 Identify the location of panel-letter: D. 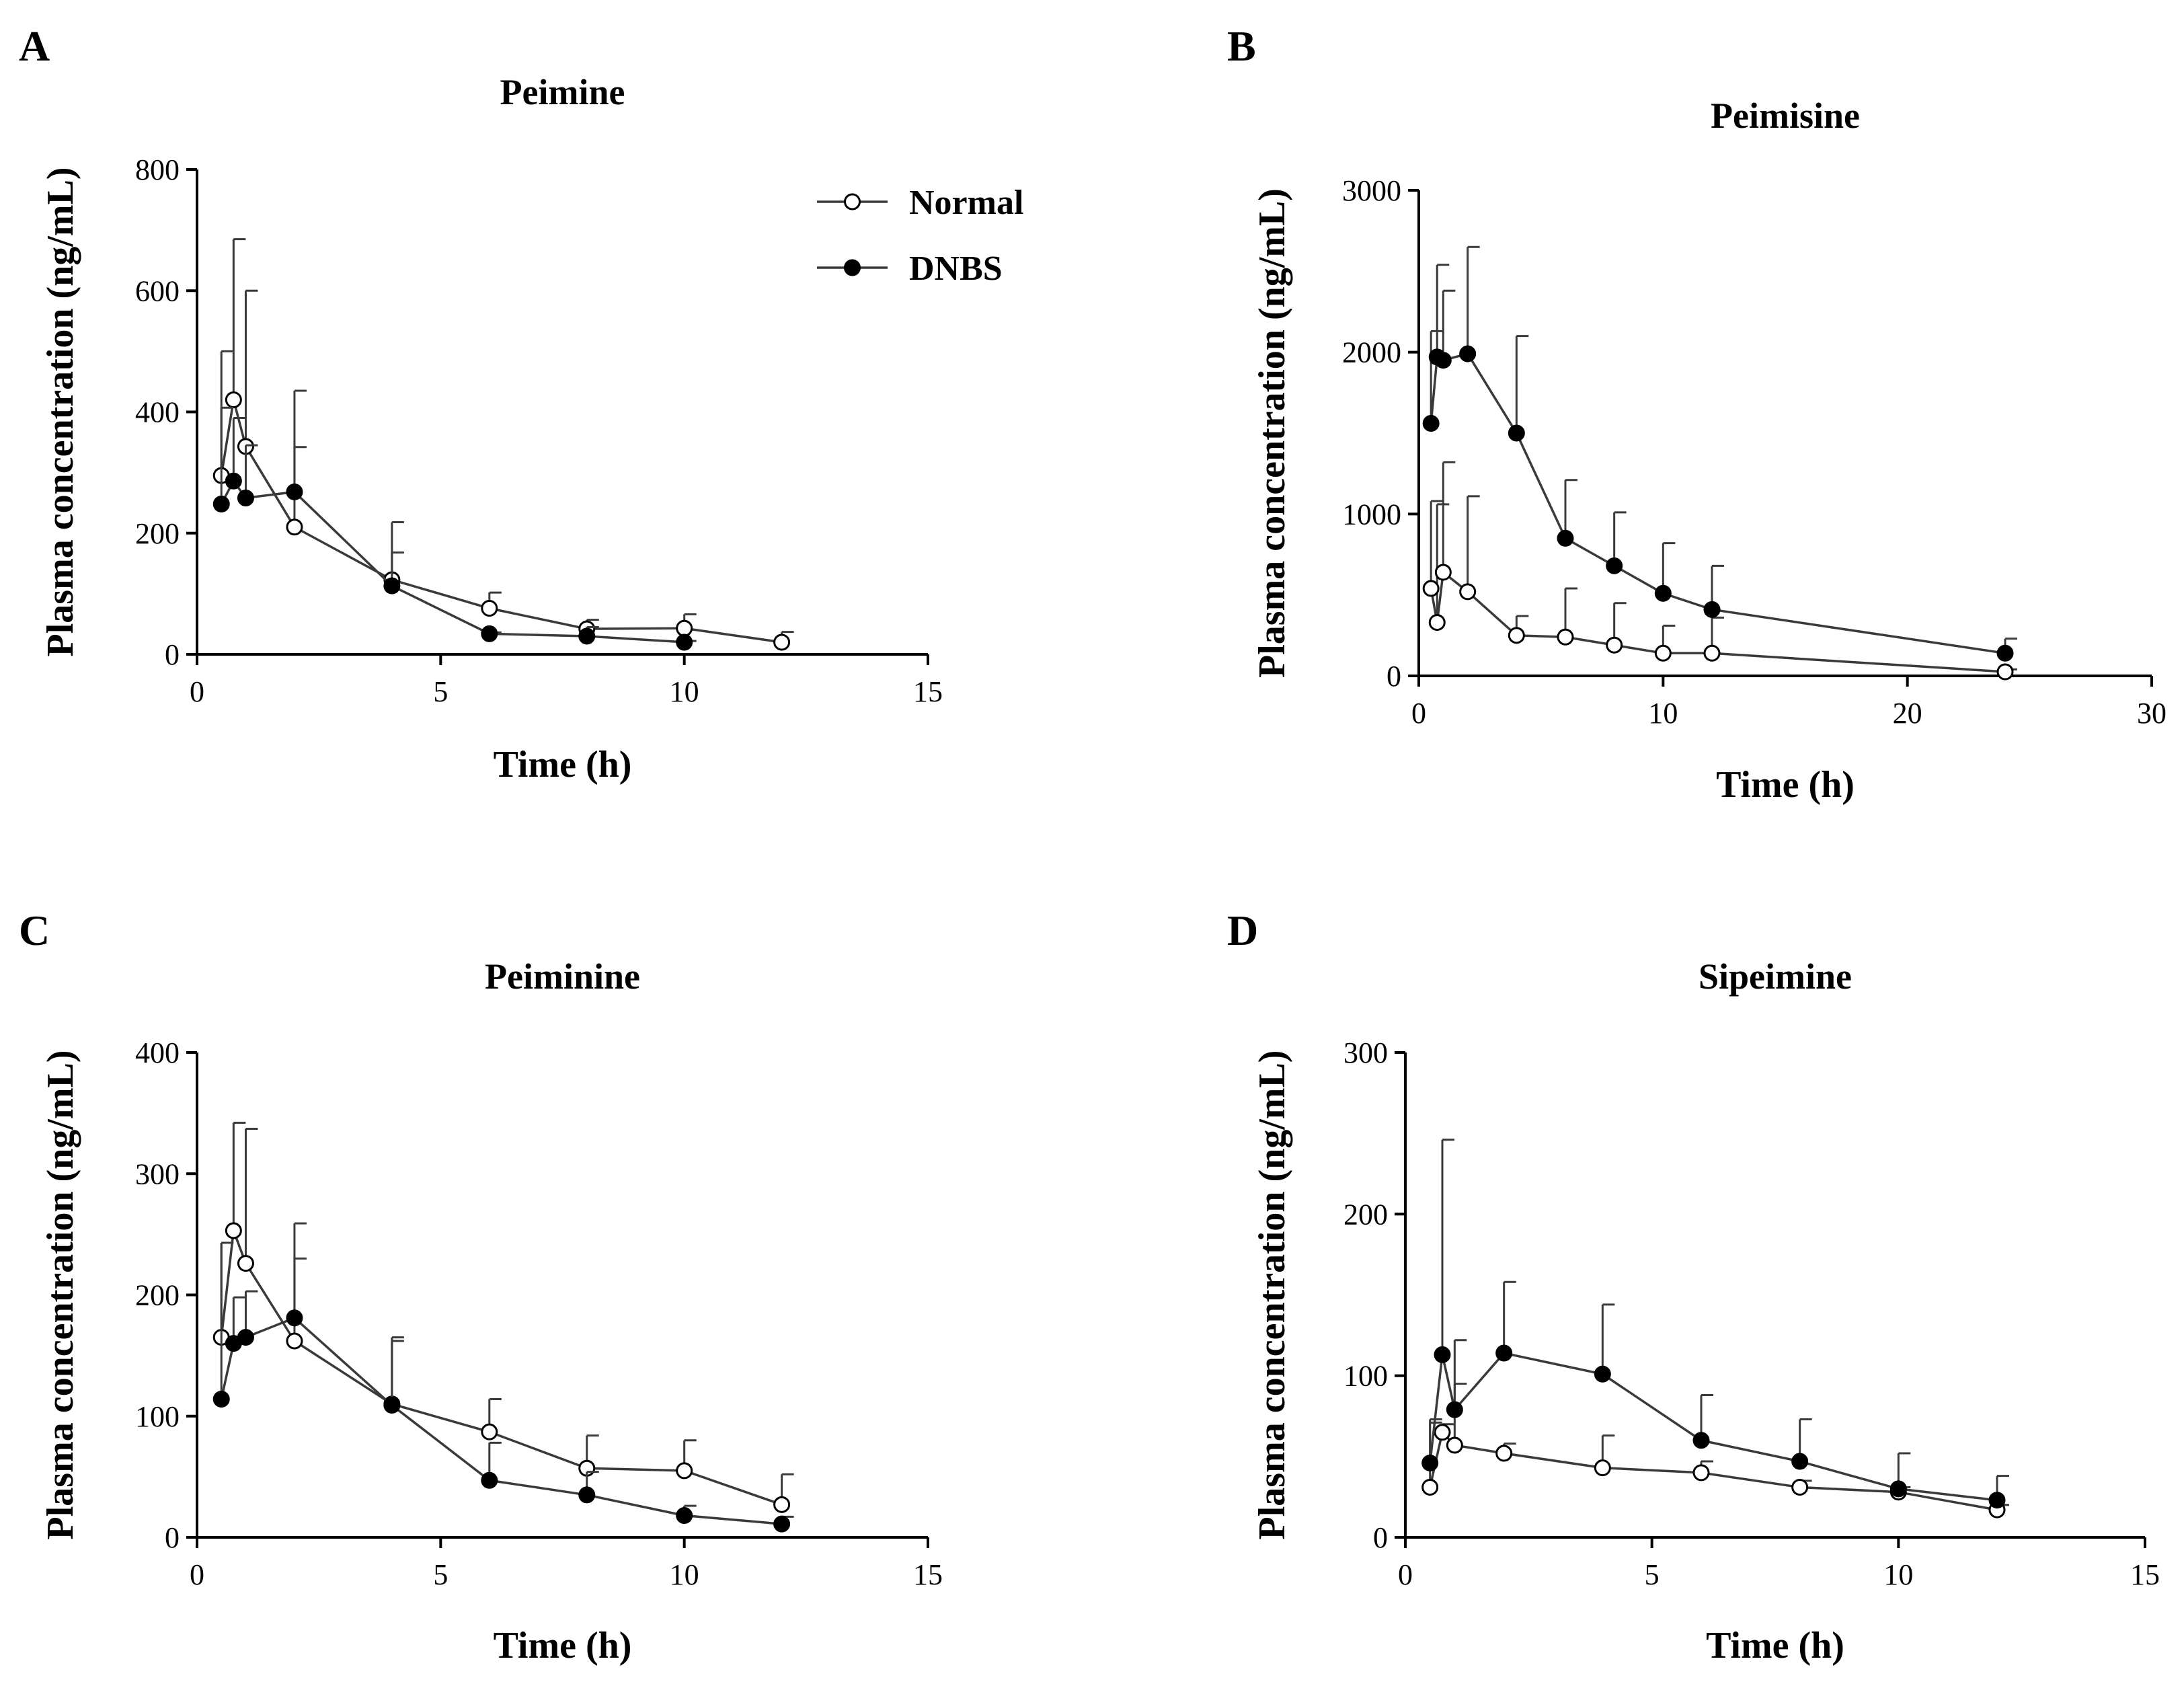
(1242, 930).